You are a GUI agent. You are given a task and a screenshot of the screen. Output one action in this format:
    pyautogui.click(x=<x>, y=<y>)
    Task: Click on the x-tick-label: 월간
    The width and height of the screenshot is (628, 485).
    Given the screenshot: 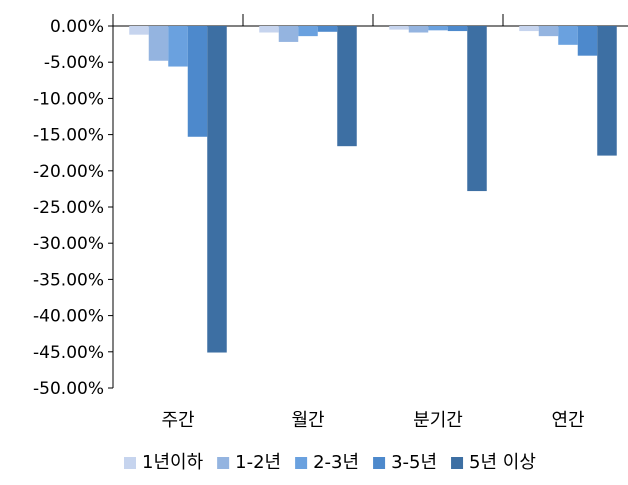 What is the action you would take?
    pyautogui.click(x=307, y=420)
    